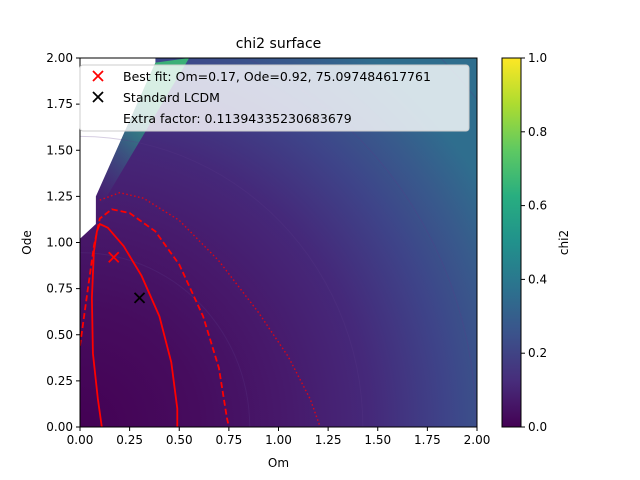 This screenshot has height=480, width=640. Describe the element at coordinates (537, 132) in the screenshot. I see `colorbar-tick-label: 0.8` at that location.